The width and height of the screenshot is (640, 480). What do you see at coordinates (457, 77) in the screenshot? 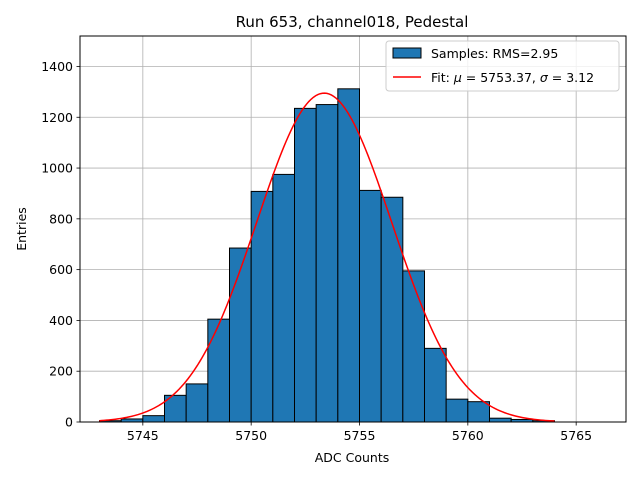
I see `legend-fit-mu-symbol: μ` at bounding box center [457, 77].